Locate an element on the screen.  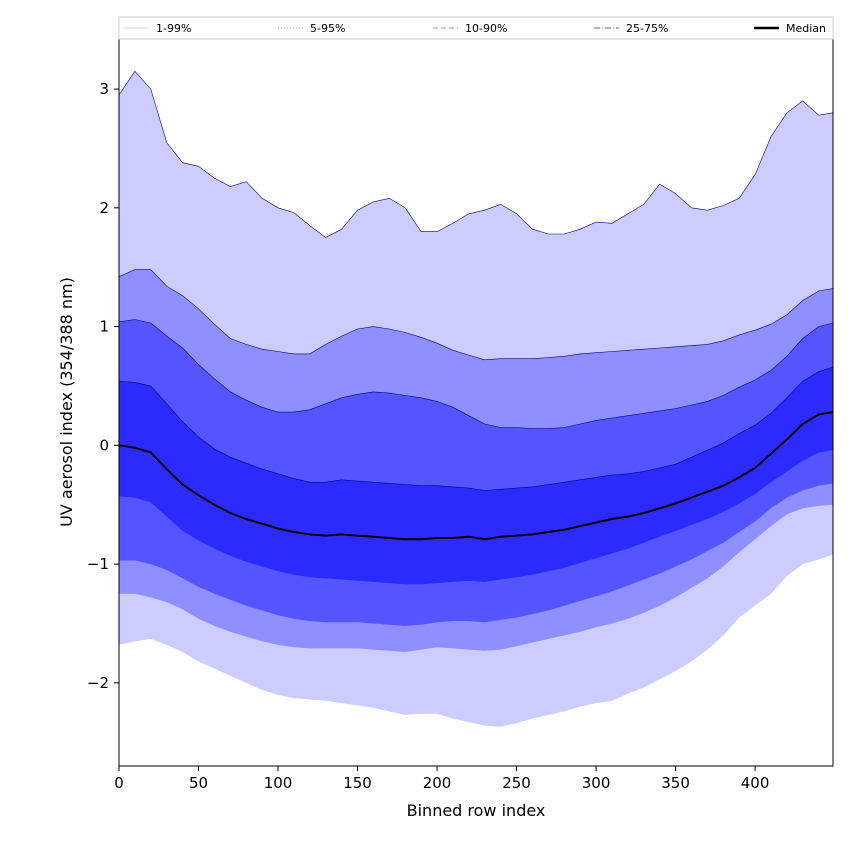
x-tick-label: 50 is located at coordinates (198, 783).